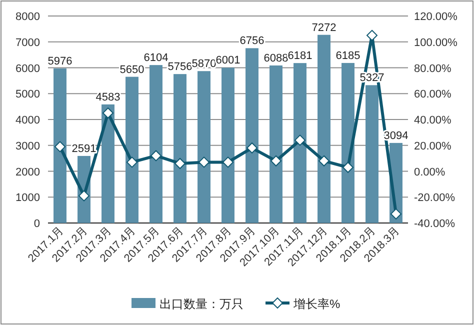 The image size is (475, 326). I want to click on data-label: 5870, so click(204, 64).